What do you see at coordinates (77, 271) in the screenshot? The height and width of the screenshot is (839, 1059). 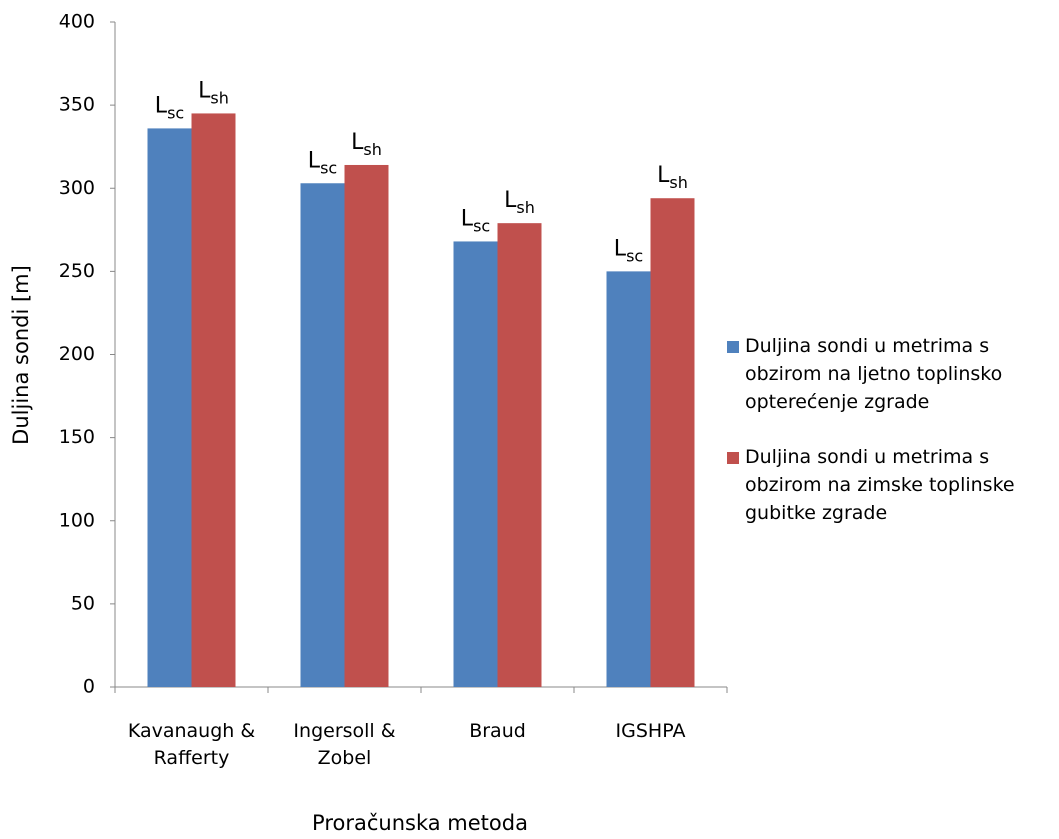 I see `y-tick-label: 250` at bounding box center [77, 271].